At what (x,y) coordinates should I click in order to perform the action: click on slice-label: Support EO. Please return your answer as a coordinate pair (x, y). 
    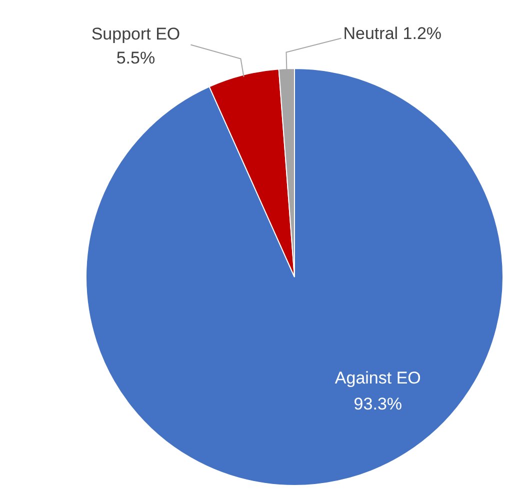
    Looking at the image, I should click on (135, 34).